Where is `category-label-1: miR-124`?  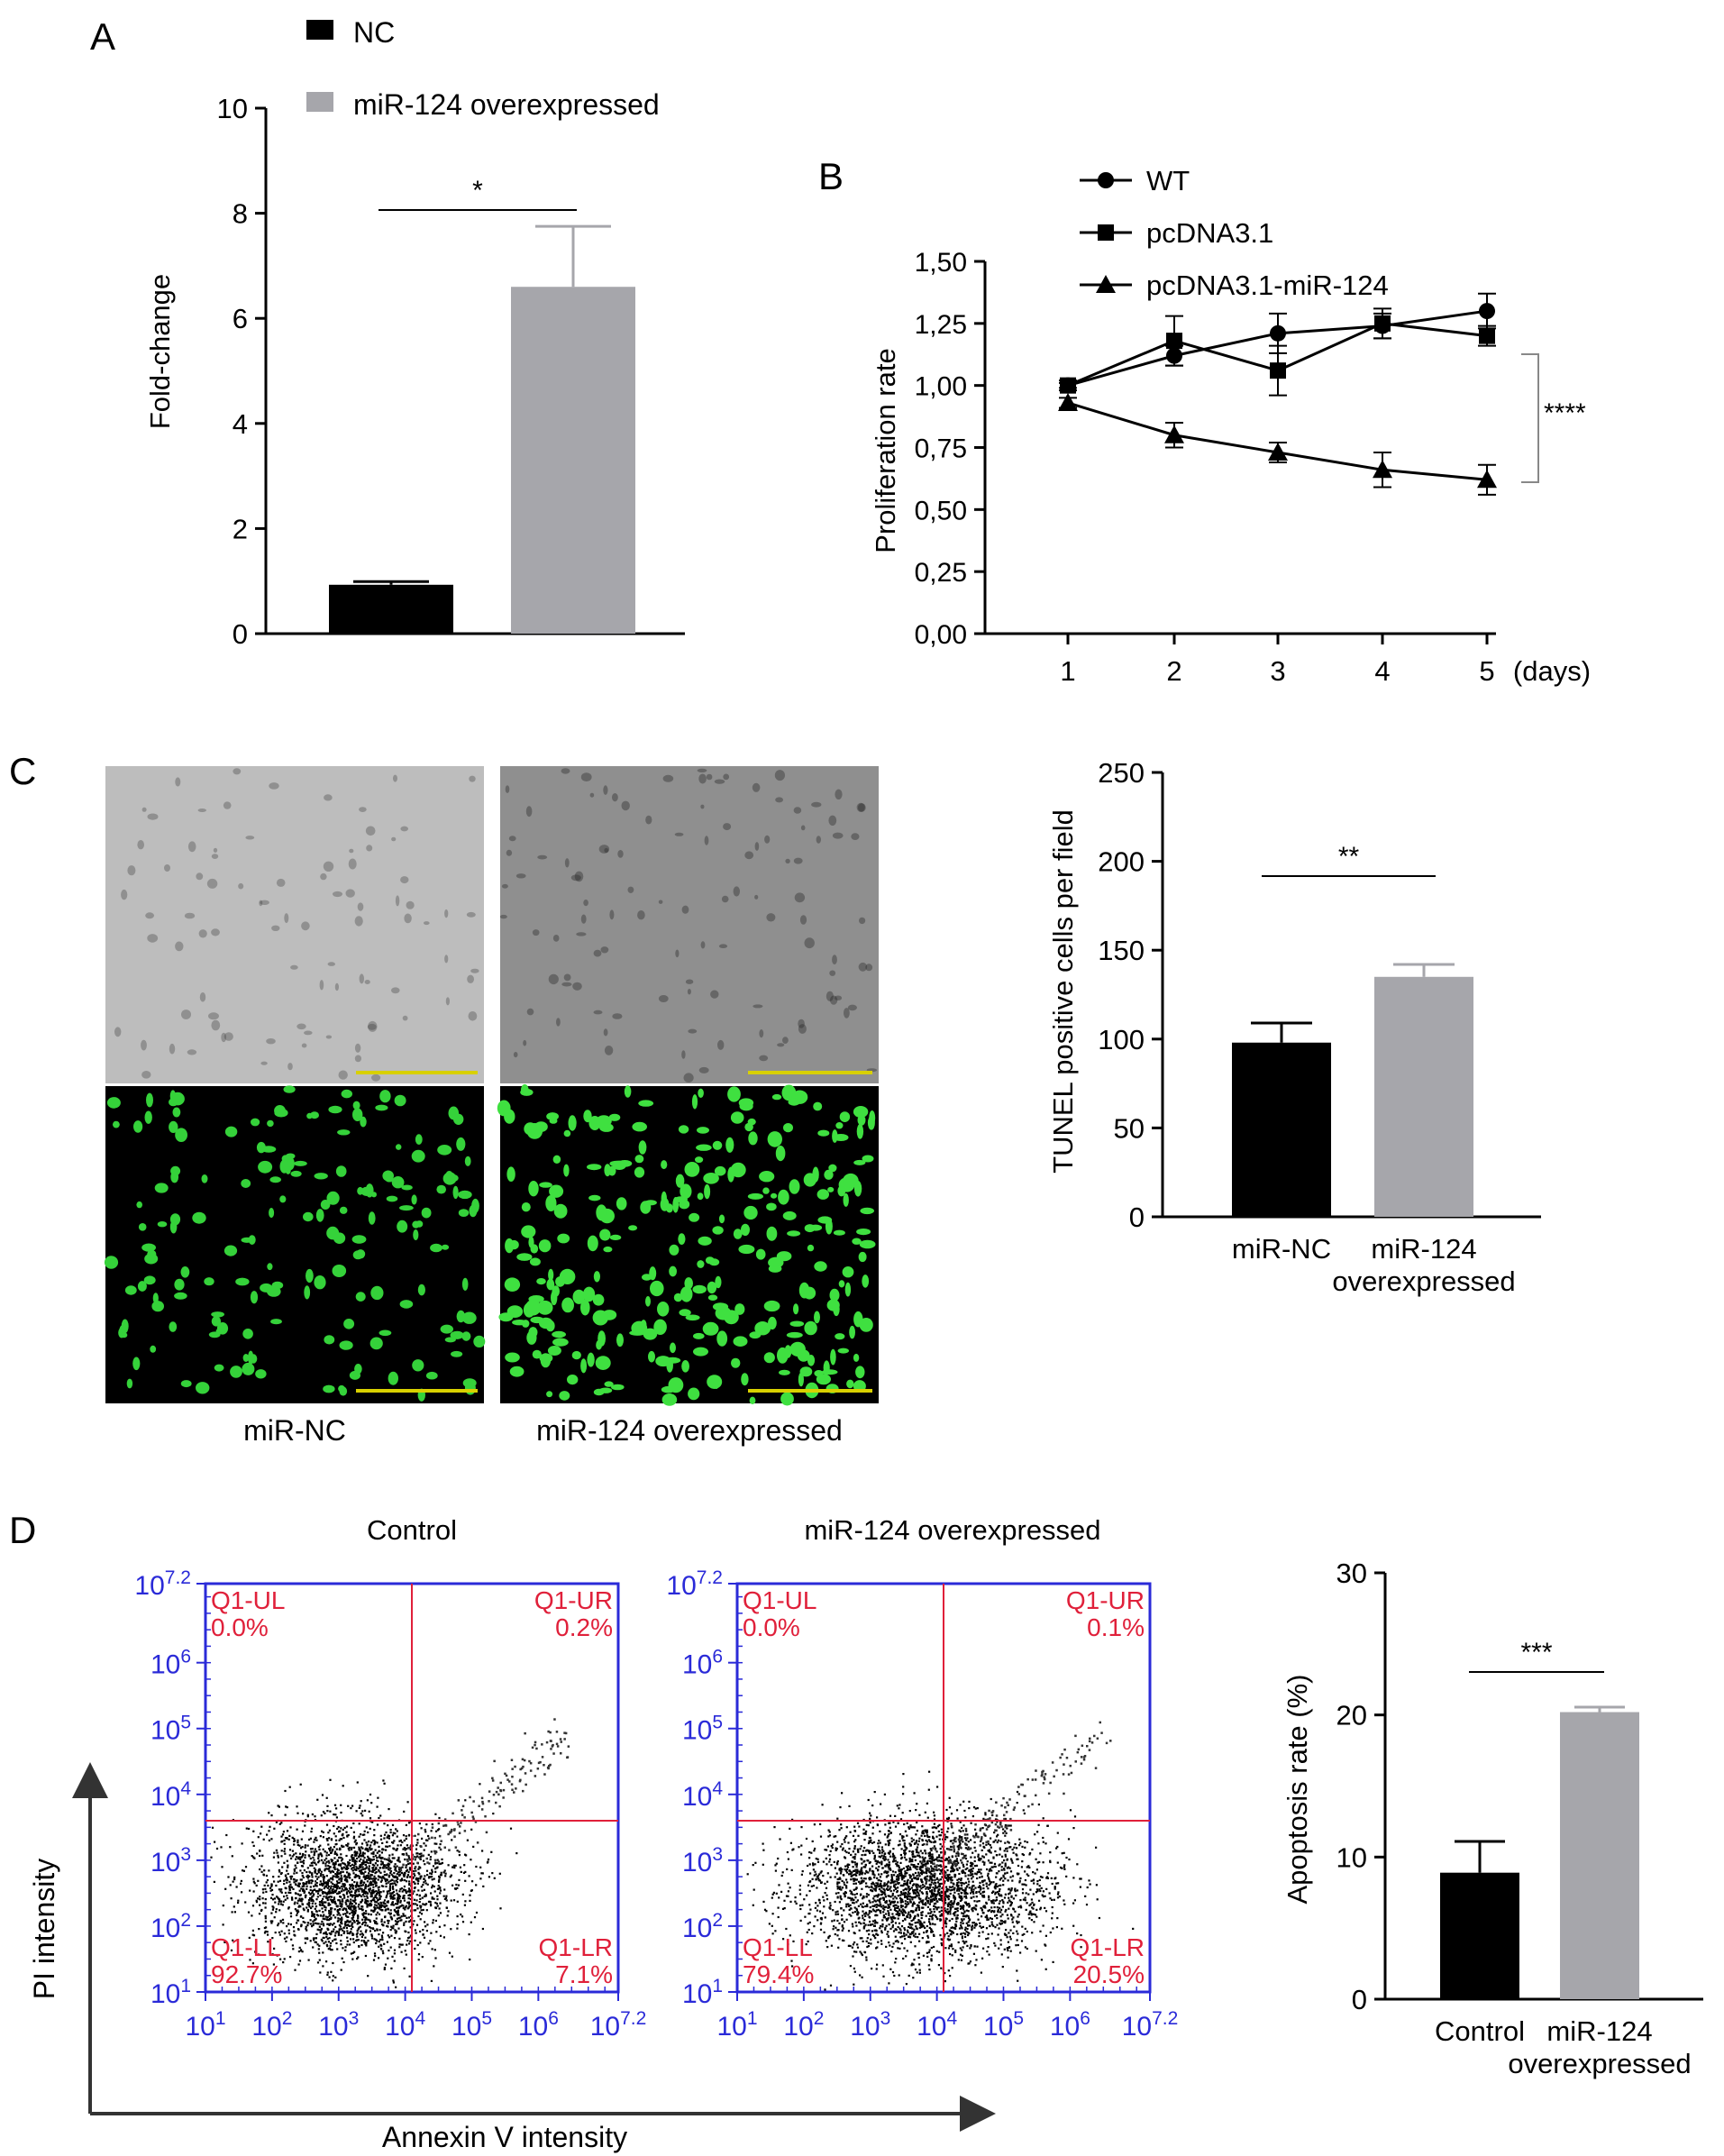
category-label-1: miR-124 is located at coordinates (1423, 1249).